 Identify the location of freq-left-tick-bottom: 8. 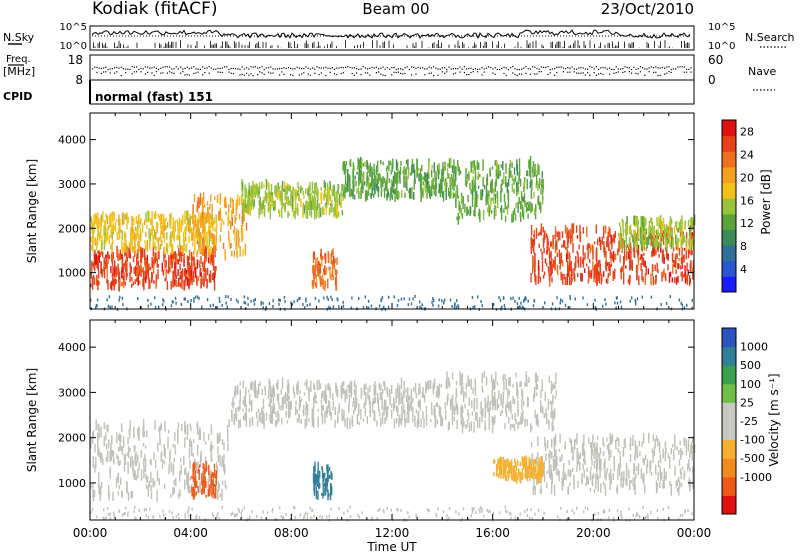
(79, 80).